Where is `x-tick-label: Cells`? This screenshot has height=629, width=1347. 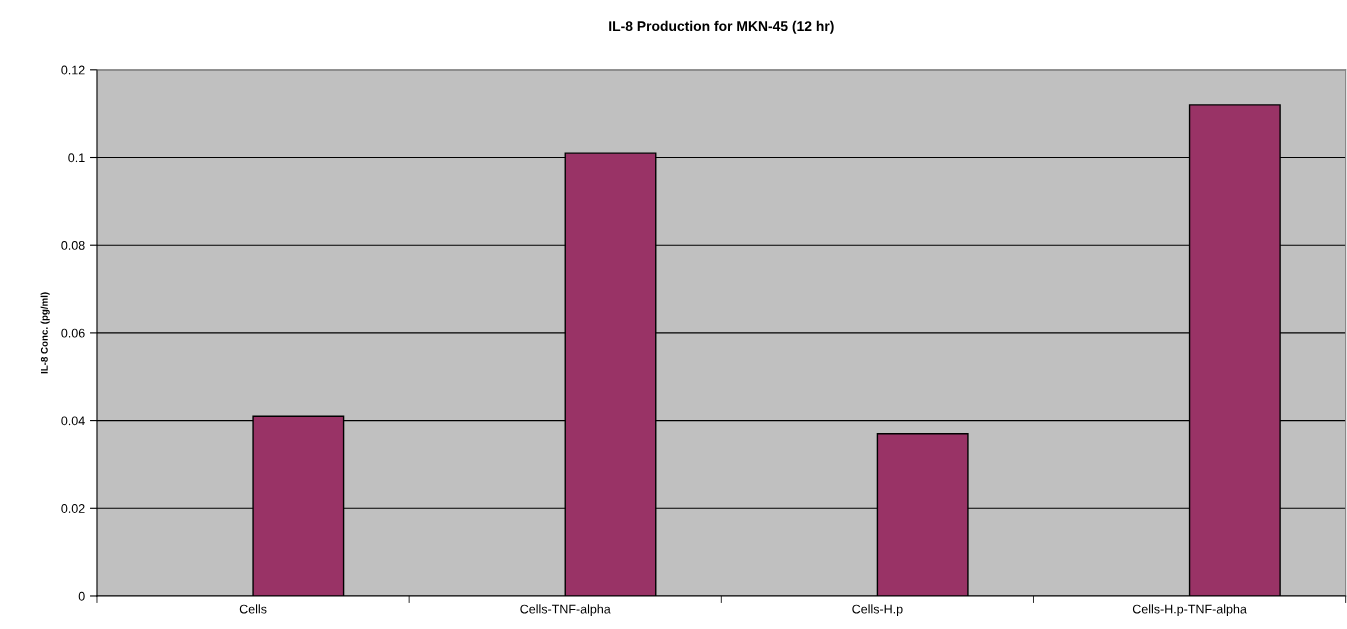 x-tick-label: Cells is located at coordinates (253, 609).